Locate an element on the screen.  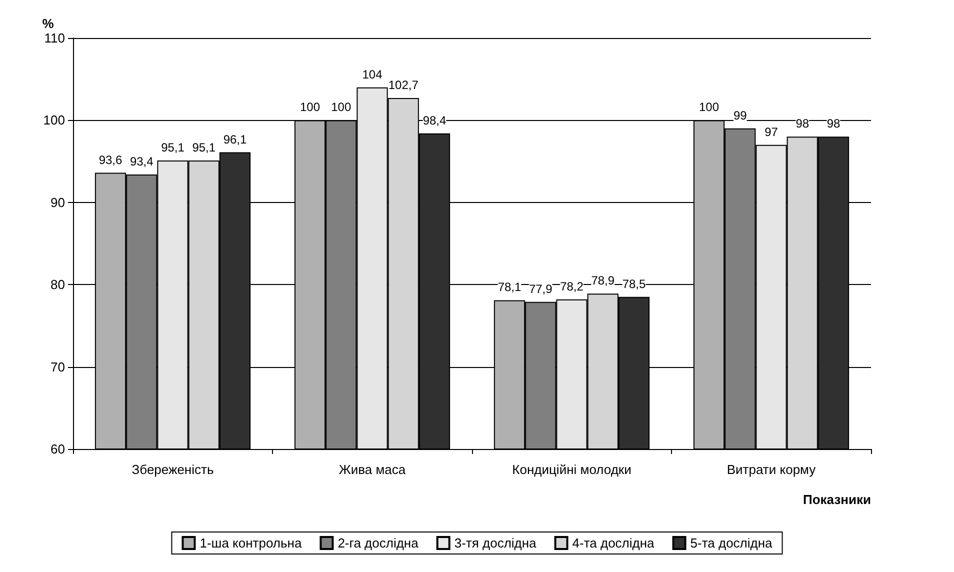
data-label: 99 is located at coordinates (740, 115).